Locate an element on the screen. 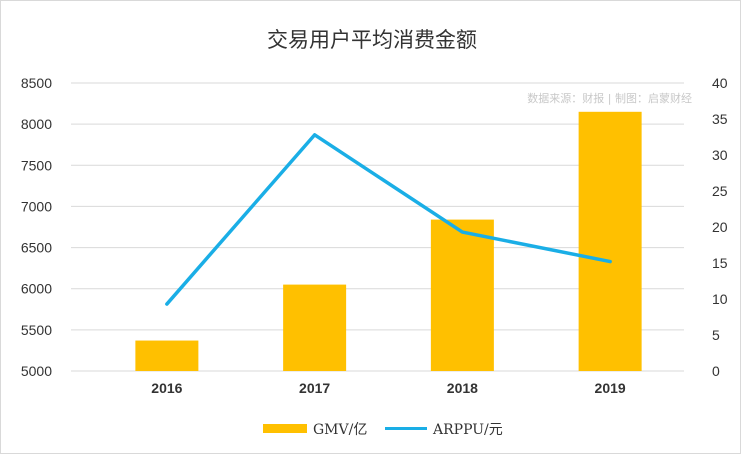  legend-bar-label: GMV/亿 is located at coordinates (340, 430).